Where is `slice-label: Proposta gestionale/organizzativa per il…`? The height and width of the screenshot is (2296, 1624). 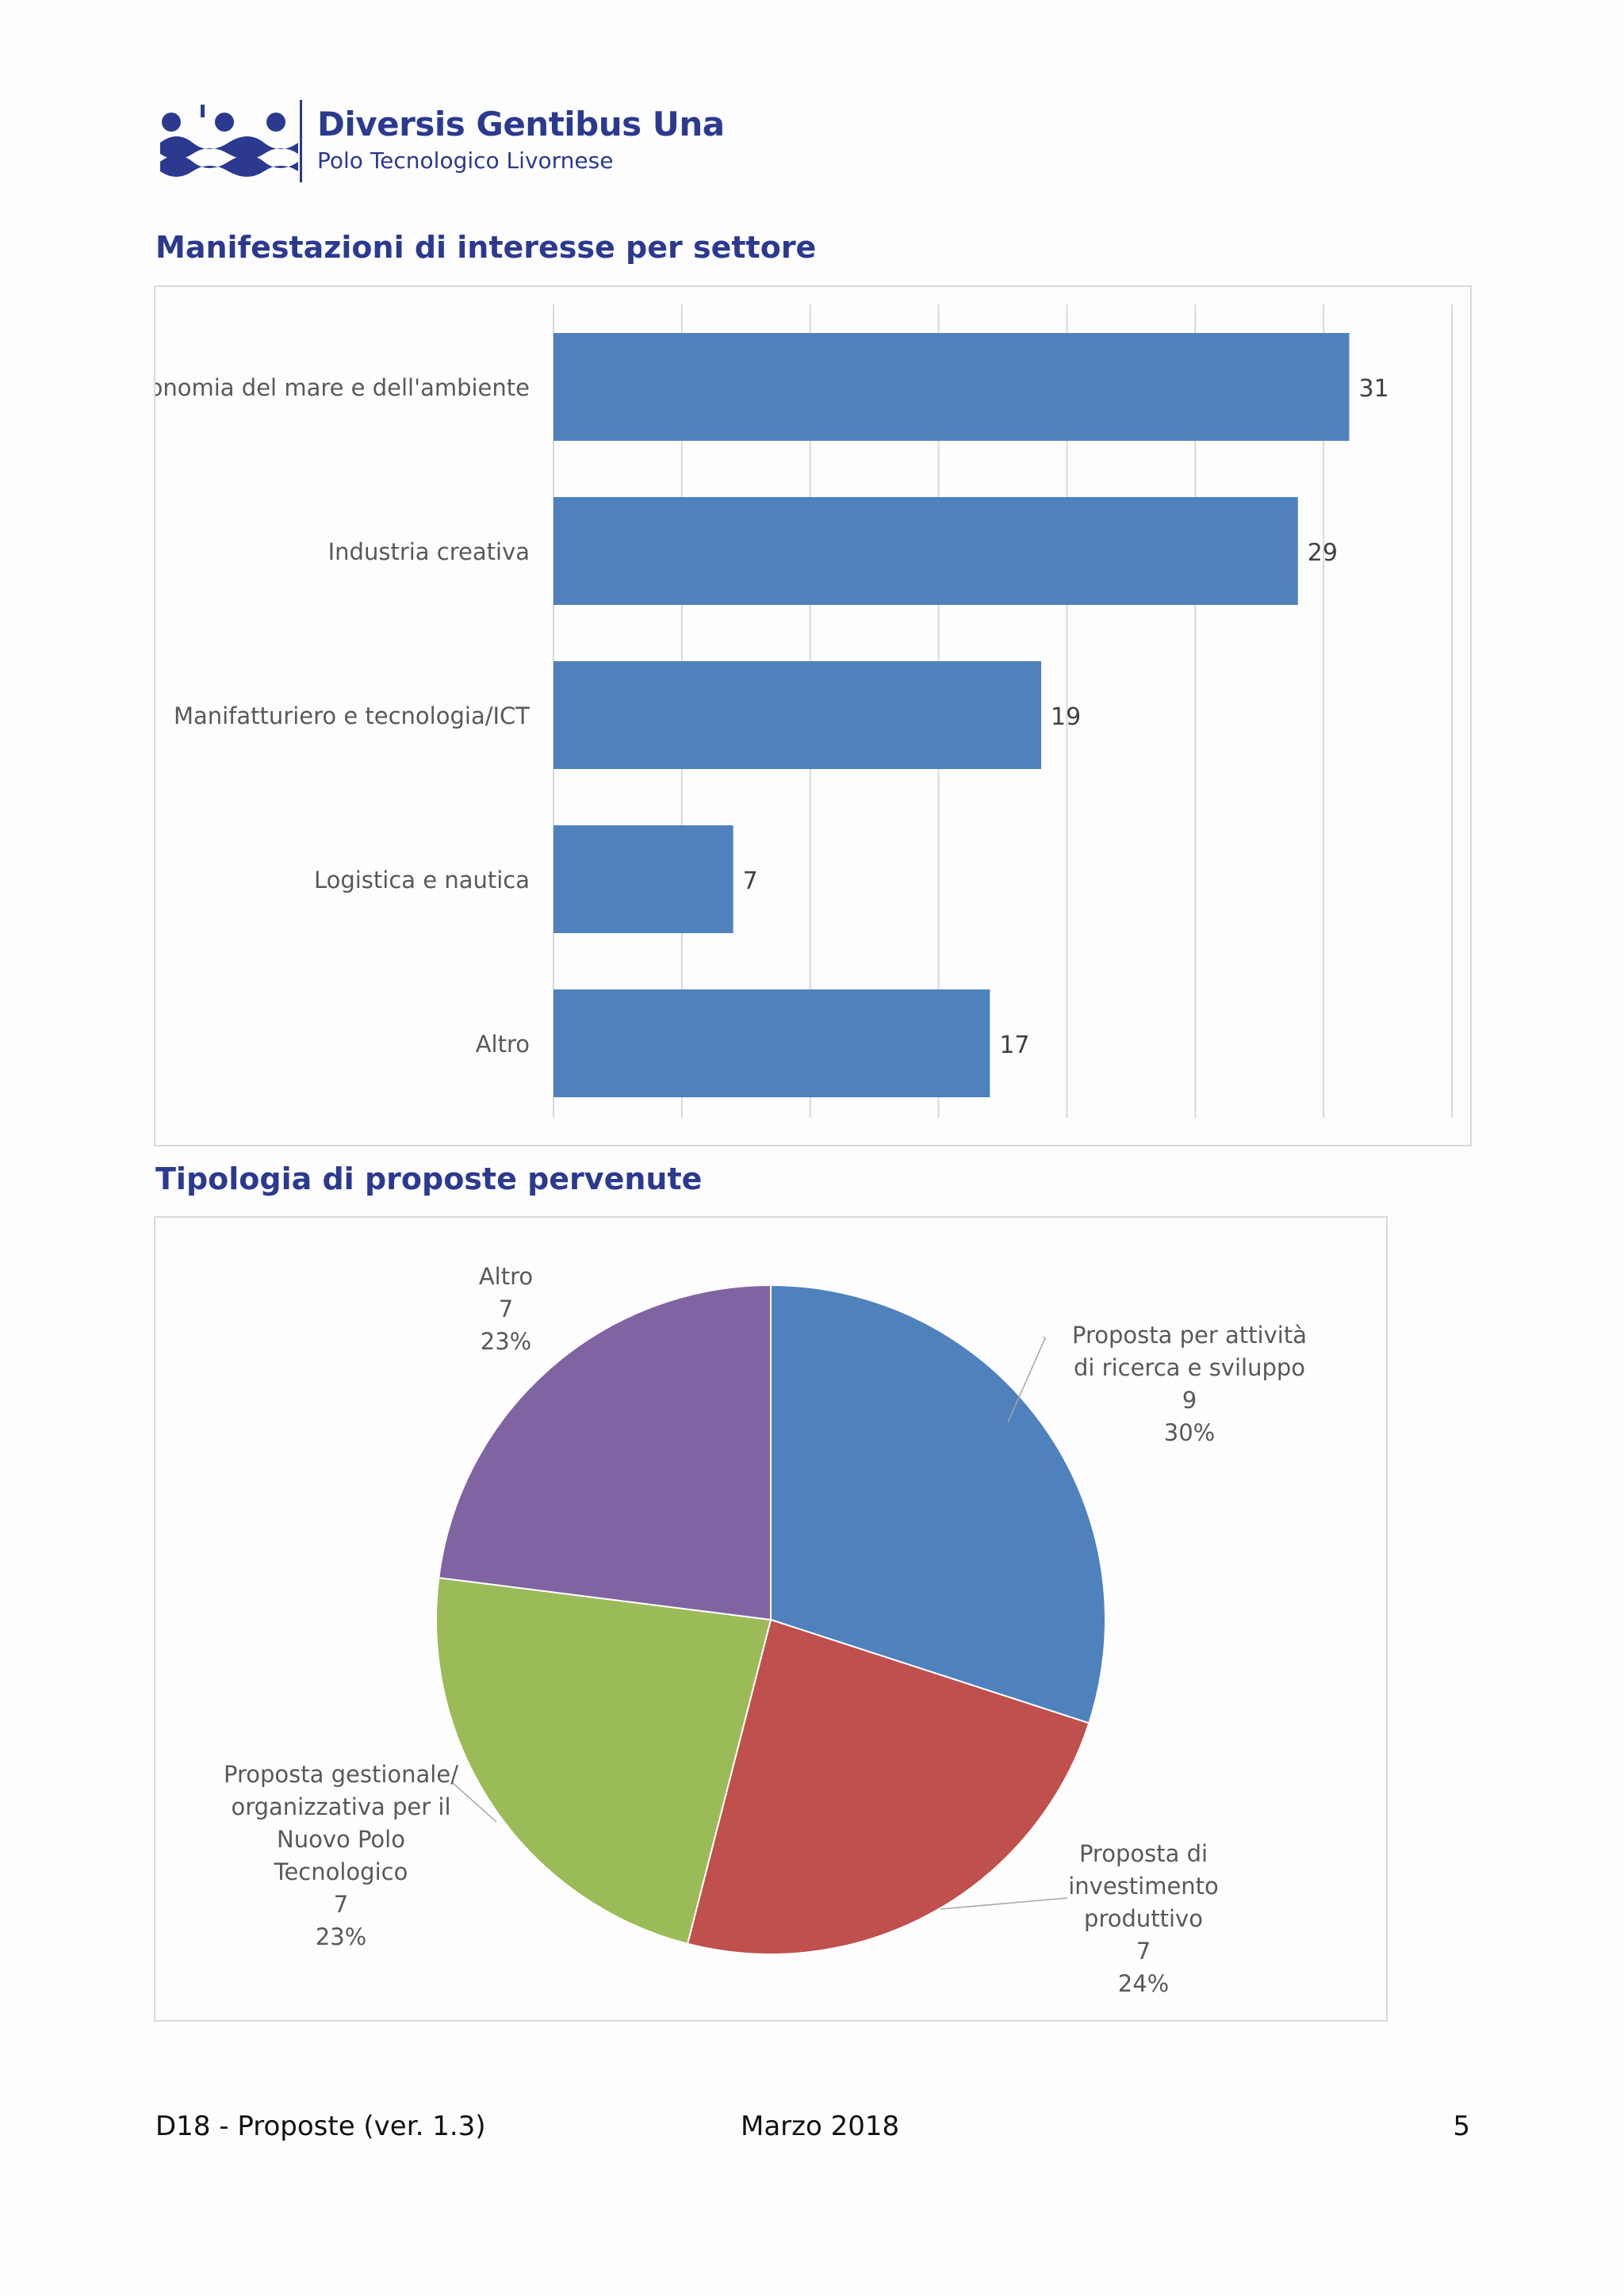
slice-label: Proposta gestionale/organizzativa per il… is located at coordinates (341, 1855).